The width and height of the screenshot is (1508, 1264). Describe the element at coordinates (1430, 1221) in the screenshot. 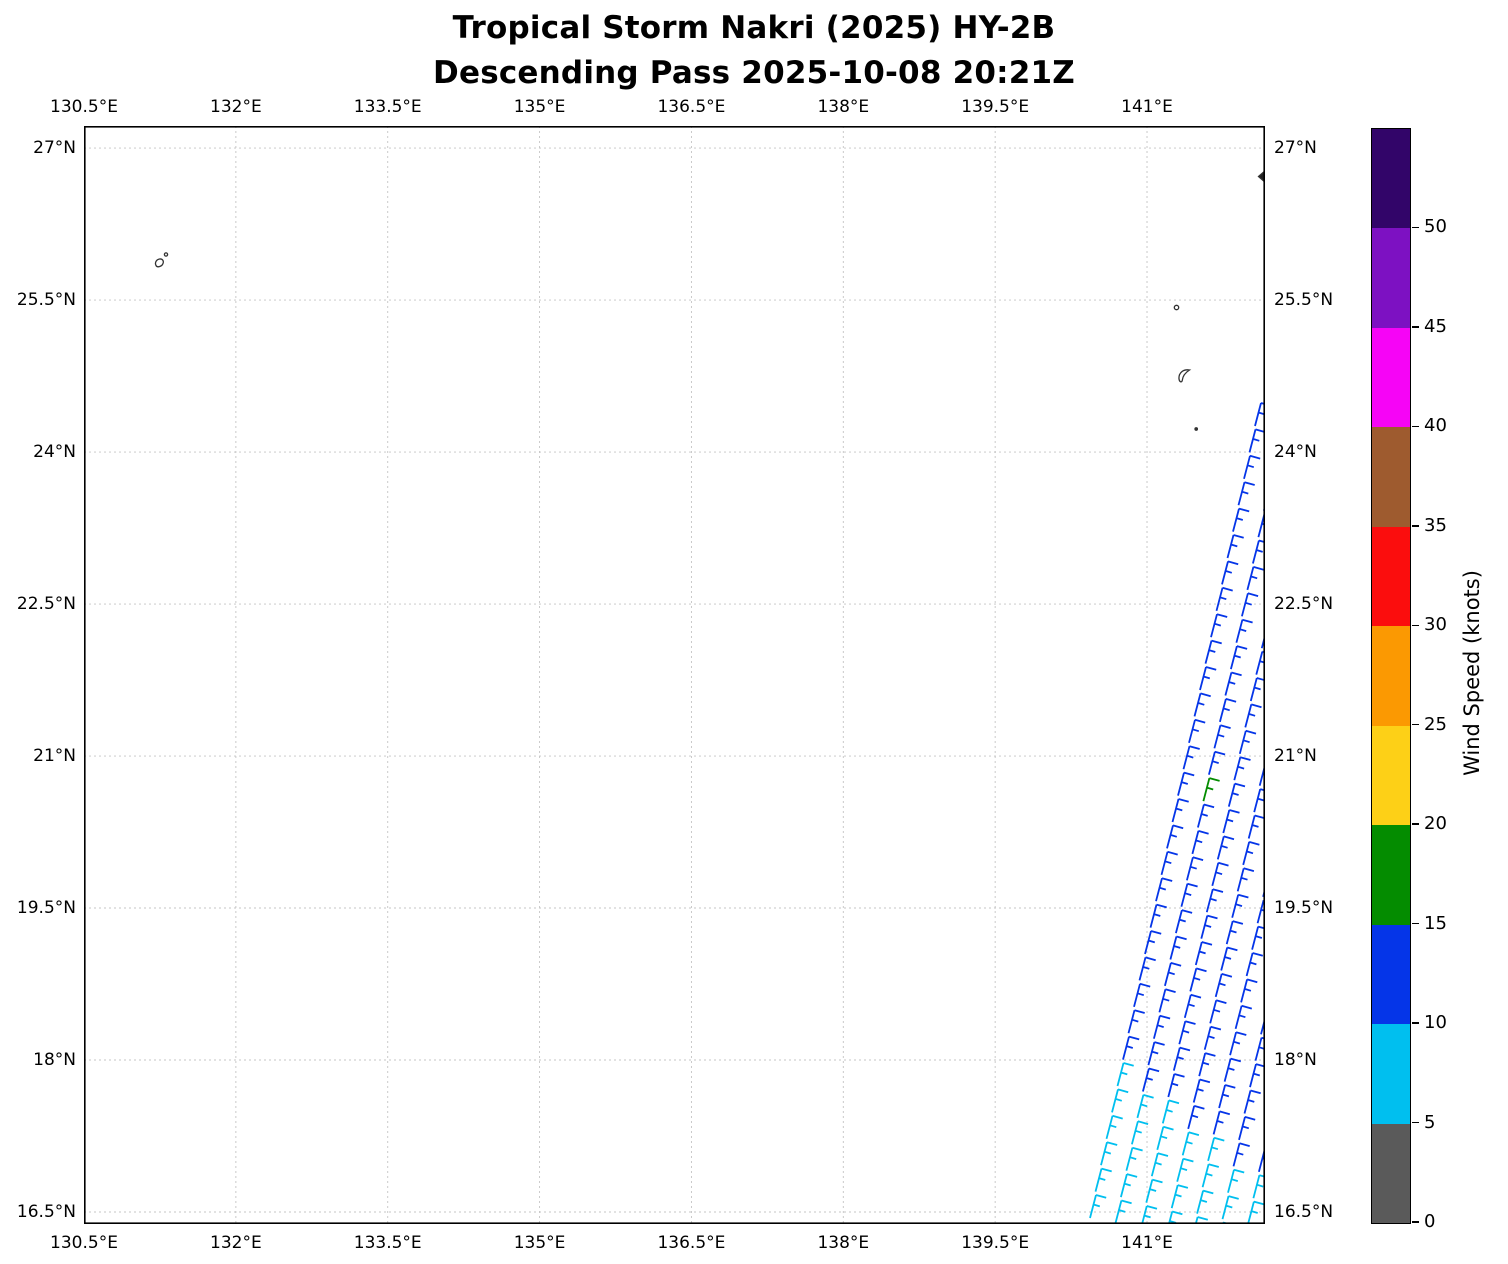

I see `colorbar-tick-label: 0` at that location.